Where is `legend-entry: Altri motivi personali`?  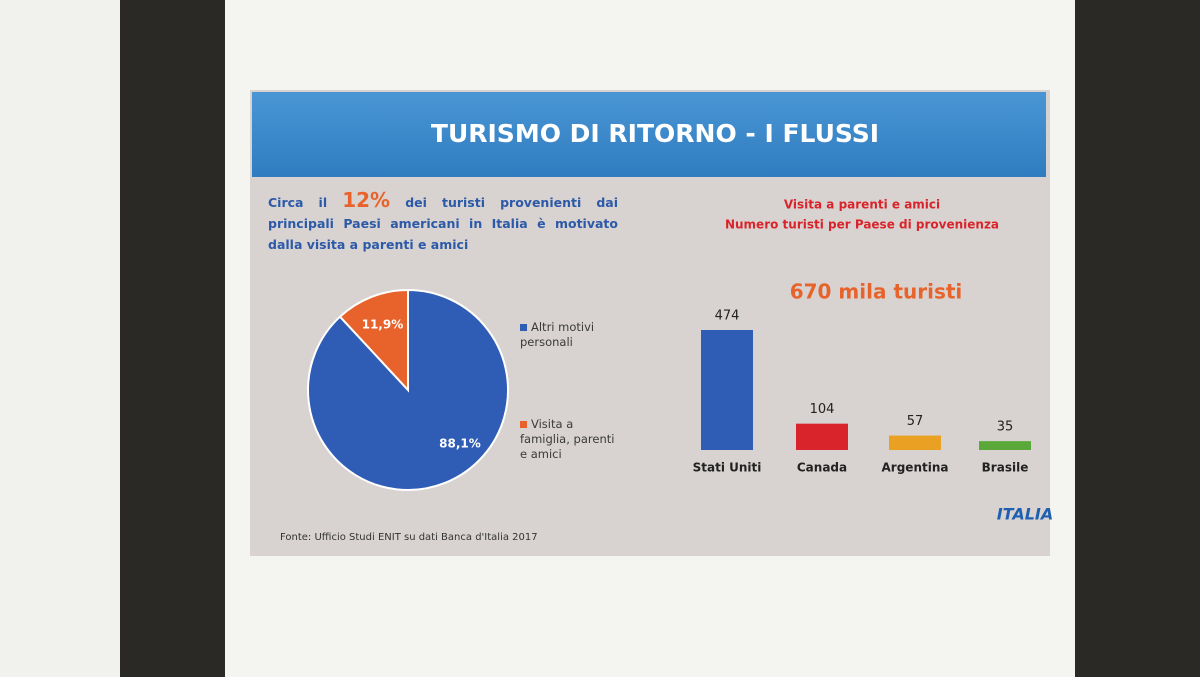 legend-entry: Altri motivi personali is located at coordinates (572, 335).